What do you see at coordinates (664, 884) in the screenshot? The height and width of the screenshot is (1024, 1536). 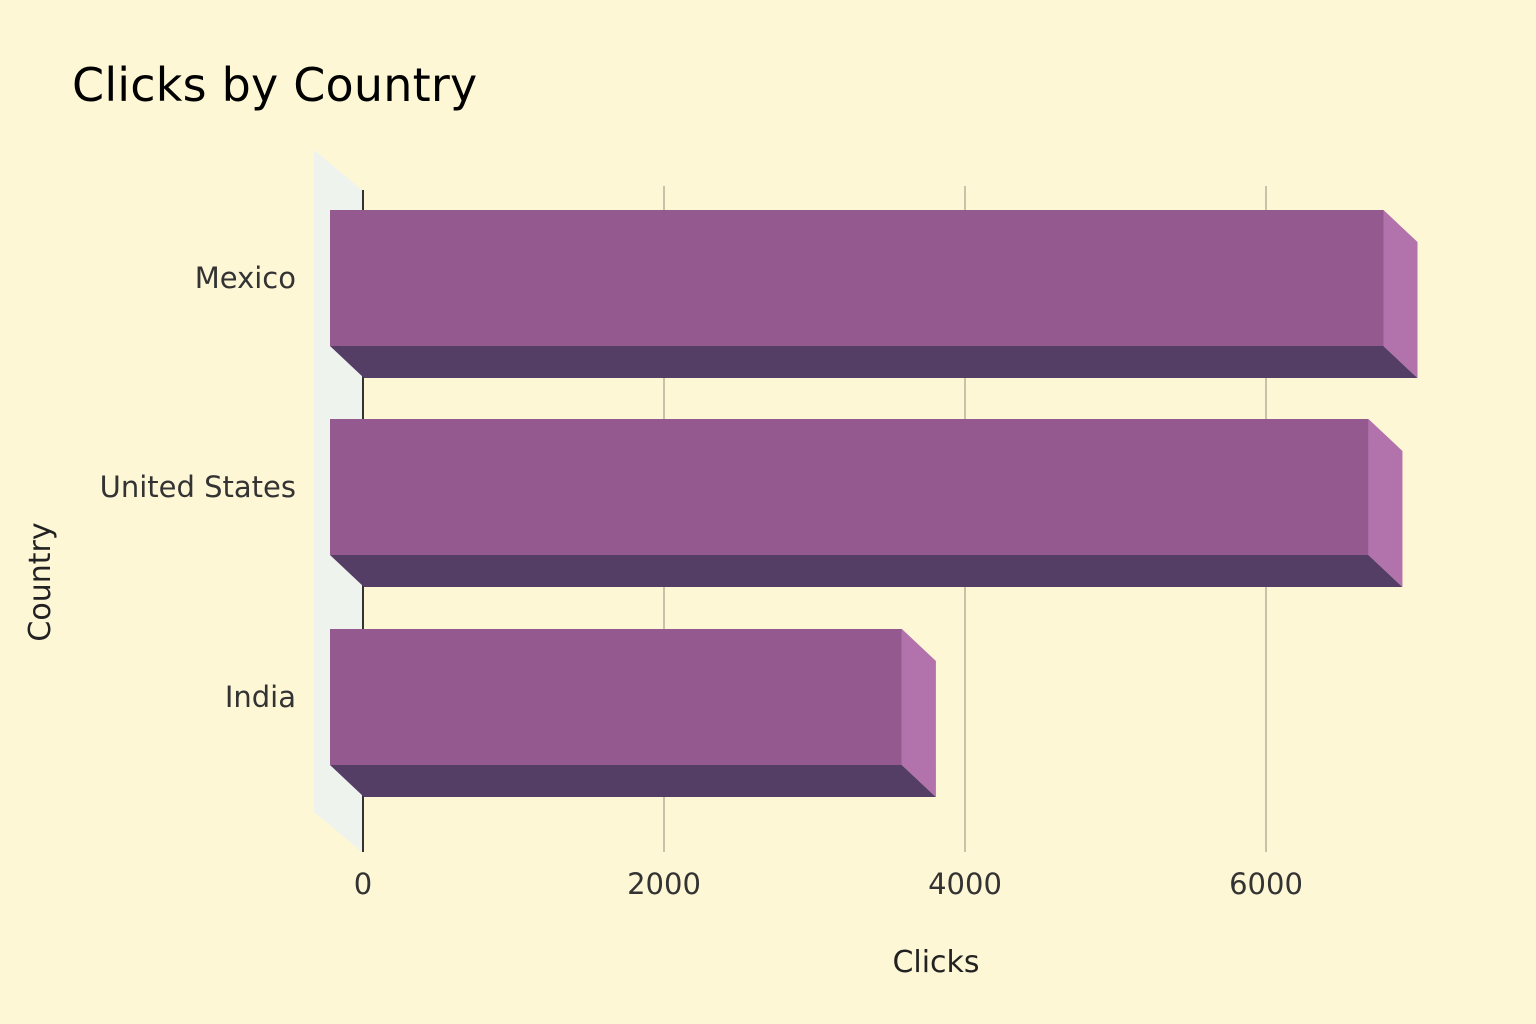 I see `x-tick-label: 2000` at bounding box center [664, 884].